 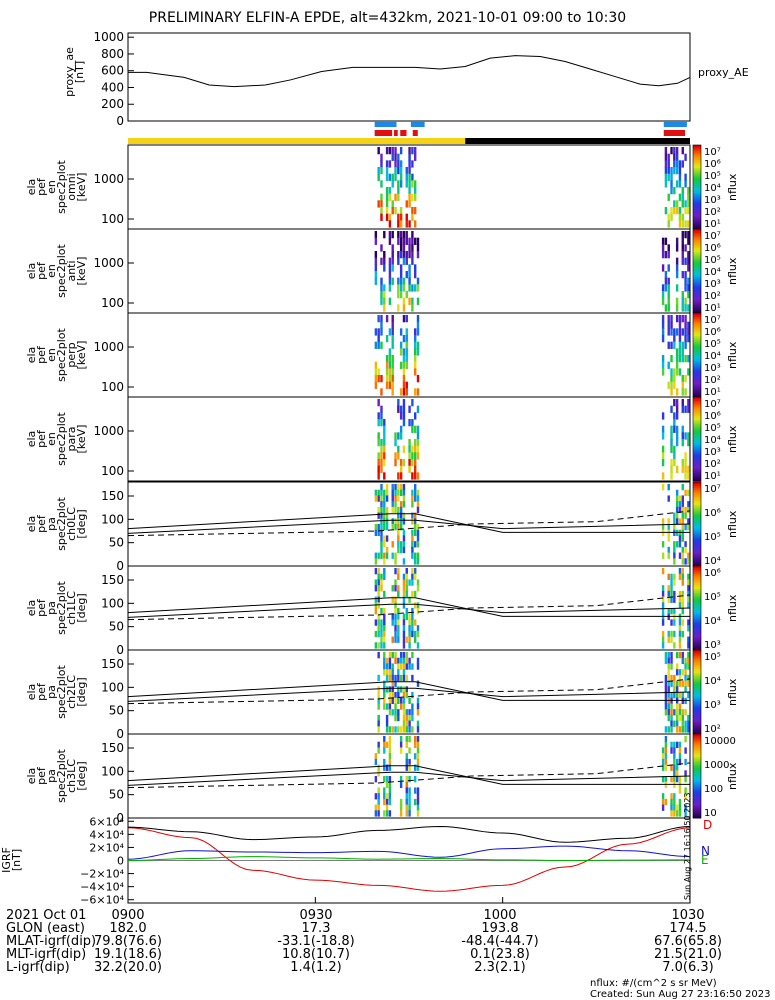 I want to click on igrf-line-total, so click(x=409, y=834).